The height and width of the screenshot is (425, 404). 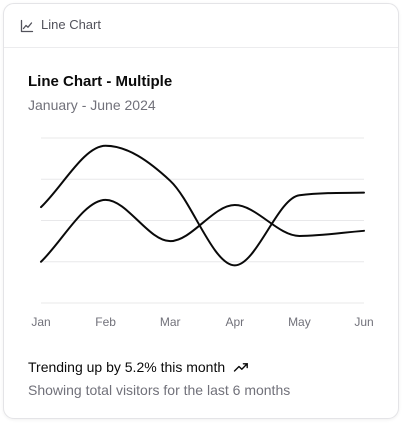 I want to click on x-tick-label: Jun, so click(x=363, y=322).